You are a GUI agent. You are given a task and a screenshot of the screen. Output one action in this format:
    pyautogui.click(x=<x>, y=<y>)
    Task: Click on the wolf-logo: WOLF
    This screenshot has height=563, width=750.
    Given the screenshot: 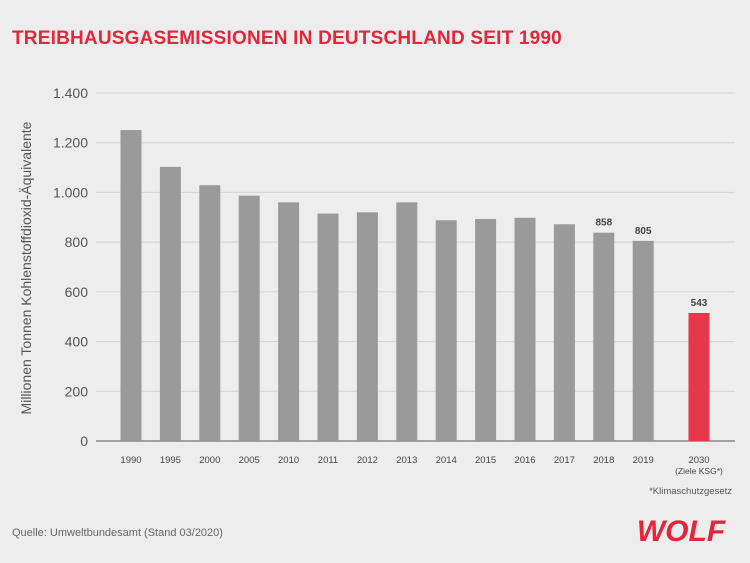 What is the action you would take?
    pyautogui.click(x=681, y=531)
    